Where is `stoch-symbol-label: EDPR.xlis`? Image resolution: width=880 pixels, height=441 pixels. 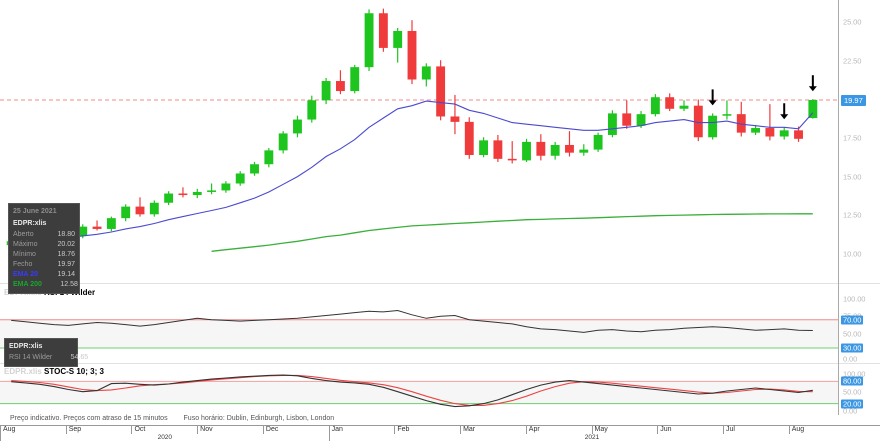
stoch-symbol-label: EDPR.xlis is located at coordinates (23, 371).